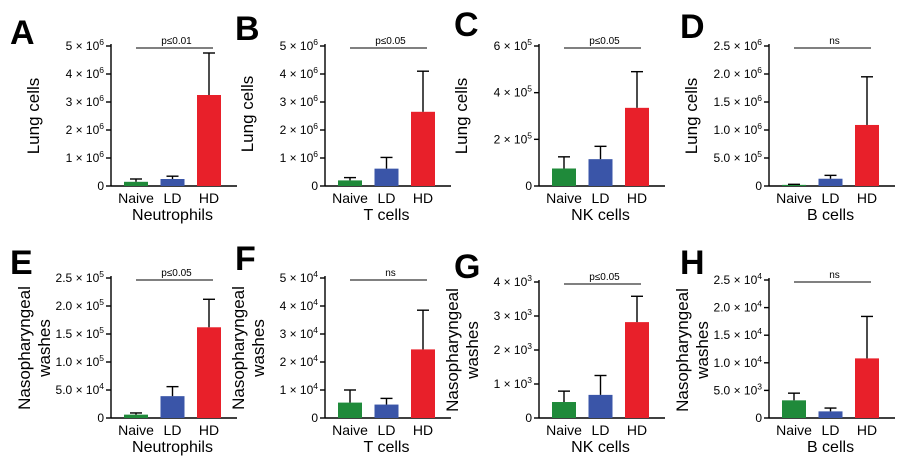 This screenshot has height=463, width=900. I want to click on y-tick-base: 2.5 × 10, so click(78, 278).